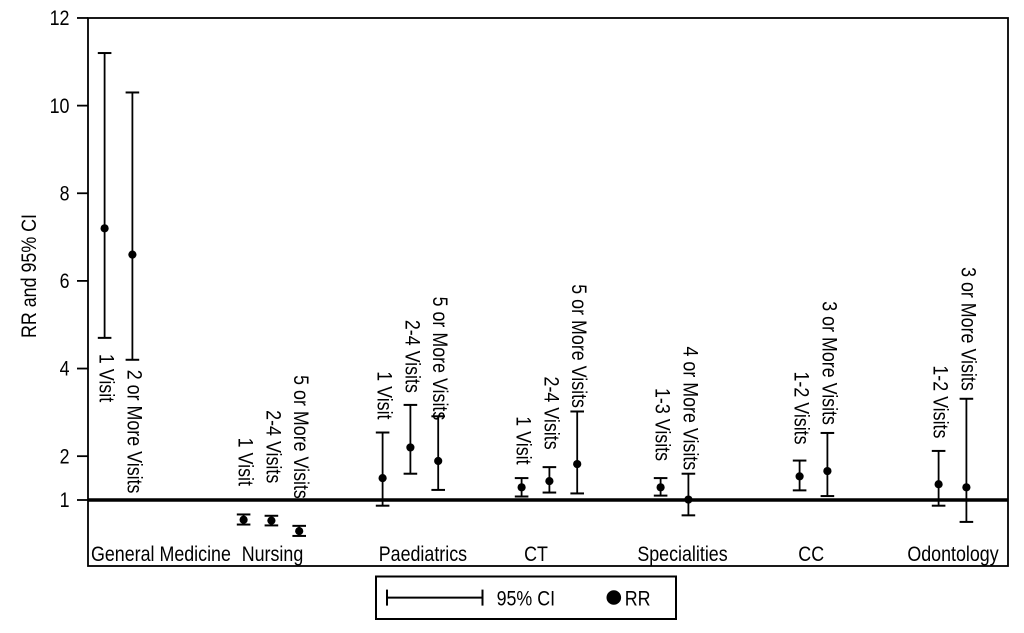 The width and height of the screenshot is (1024, 633). Describe the element at coordinates (65, 369) in the screenshot. I see `y-tick-label: 4` at that location.